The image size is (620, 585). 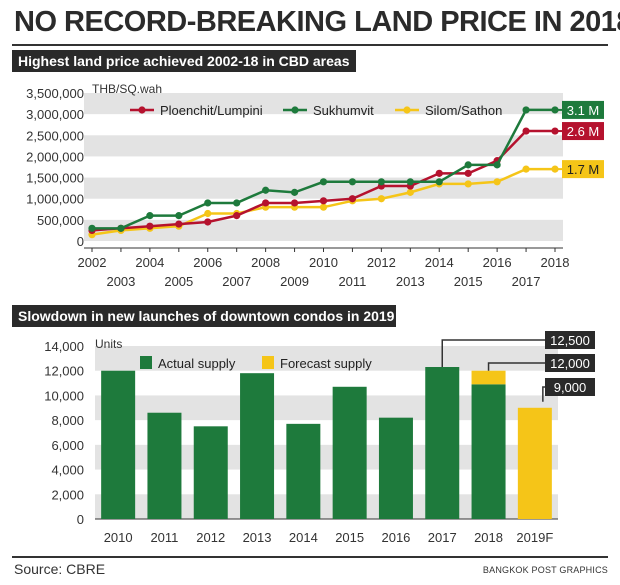 I want to click on y-tick-label: 2,000,000, so click(x=55, y=156).